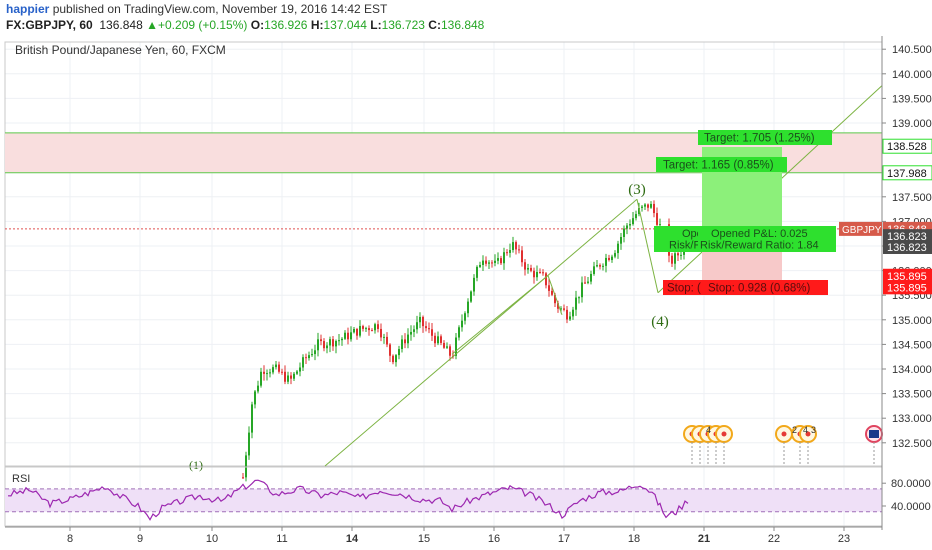  Describe the element at coordinates (424, 539) in the screenshot. I see `time-tick-label: 15` at that location.